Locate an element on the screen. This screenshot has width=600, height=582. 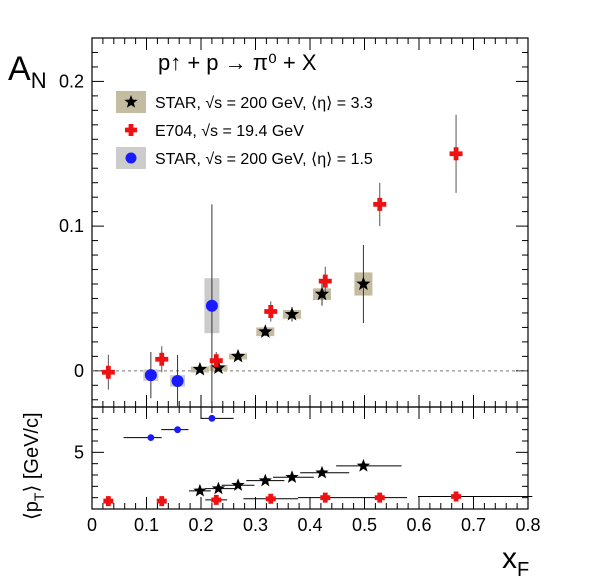
y-axis-title-top-main: A is located at coordinates (19, 69).